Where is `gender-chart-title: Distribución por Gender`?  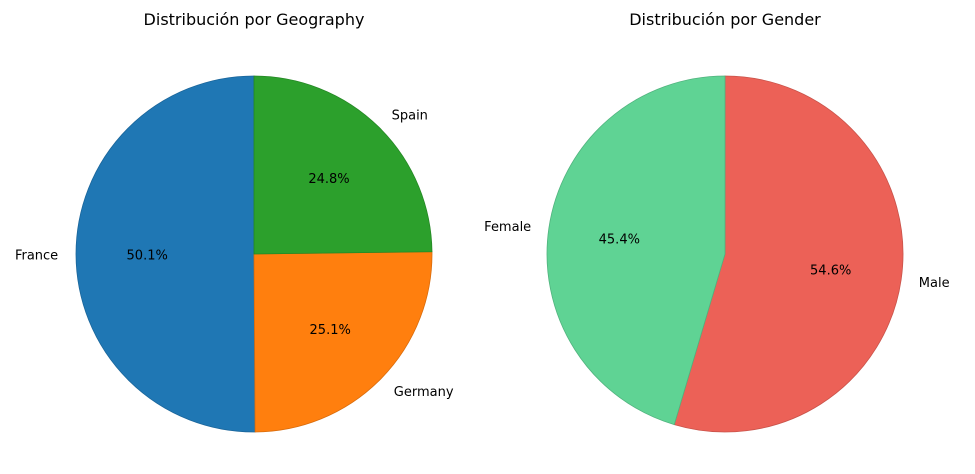
gender-chart-title: Distribución por Gender is located at coordinates (725, 19).